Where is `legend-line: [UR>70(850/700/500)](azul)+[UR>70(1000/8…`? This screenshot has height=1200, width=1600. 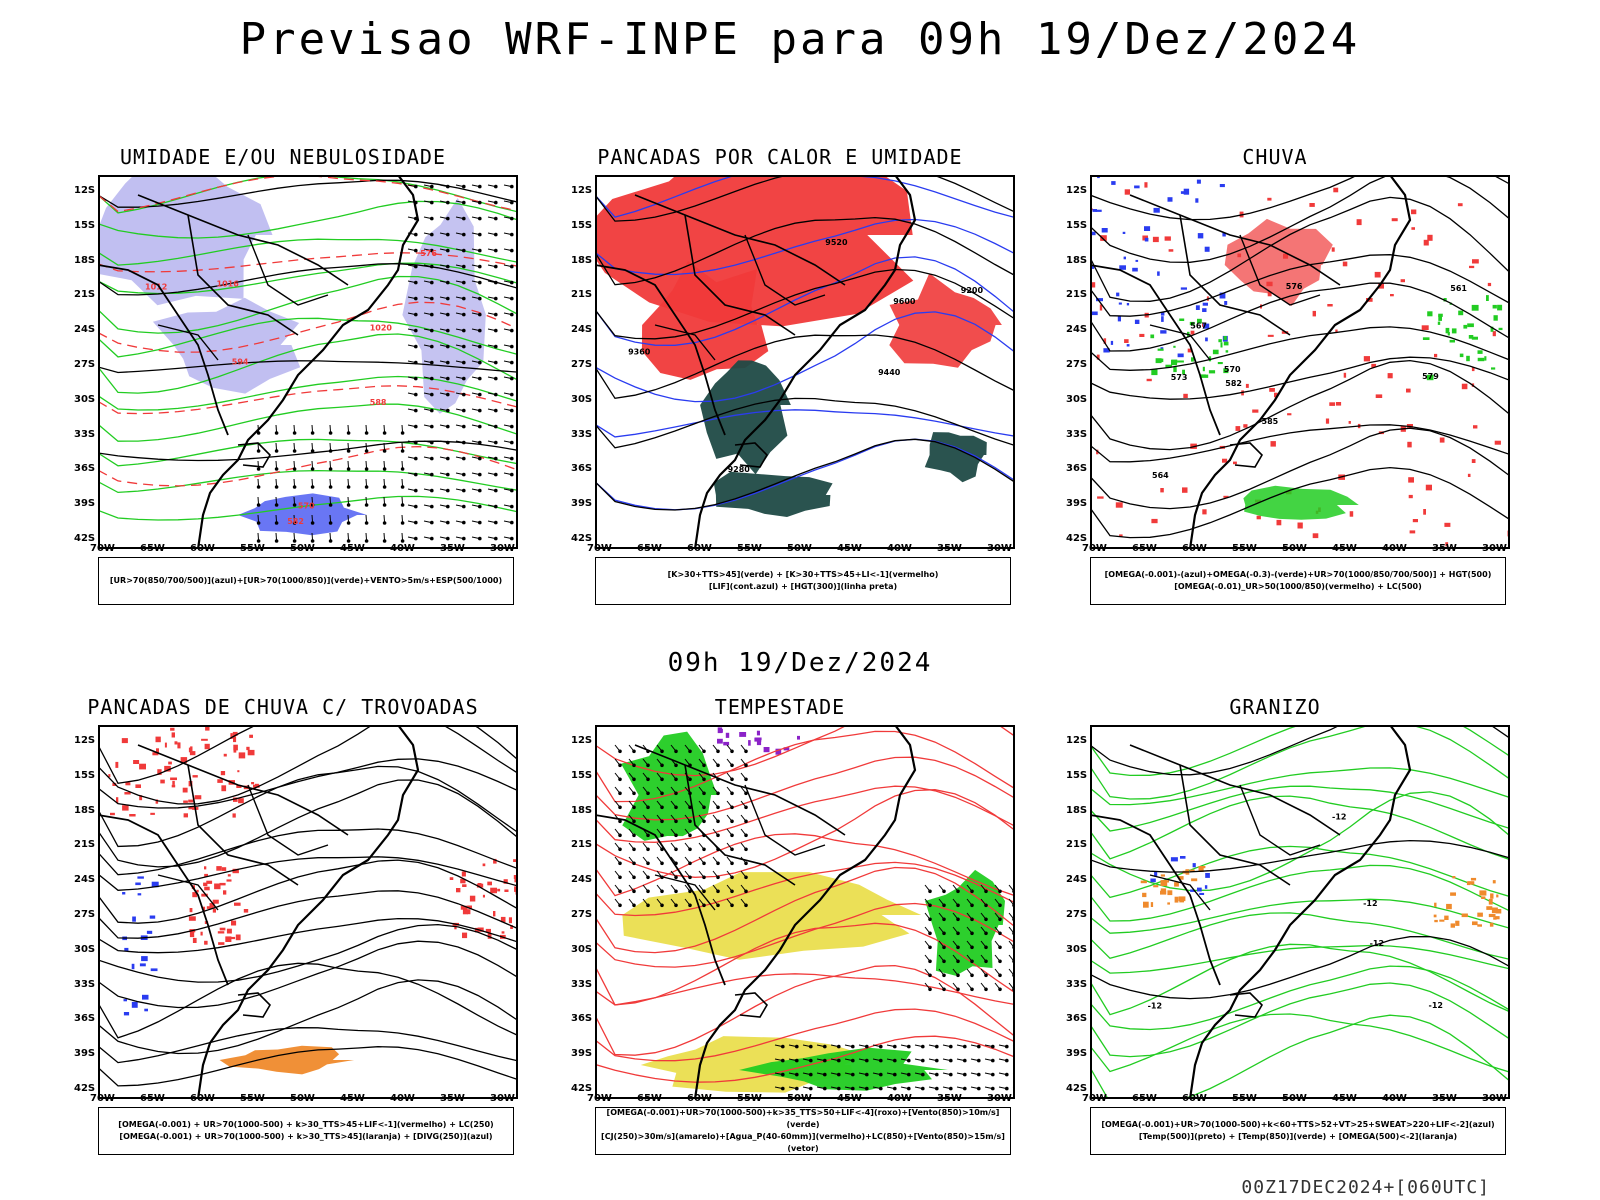 legend-line: [UR>70(850/700/500)](azul)+[UR>70(1000/8… is located at coordinates (306, 580).